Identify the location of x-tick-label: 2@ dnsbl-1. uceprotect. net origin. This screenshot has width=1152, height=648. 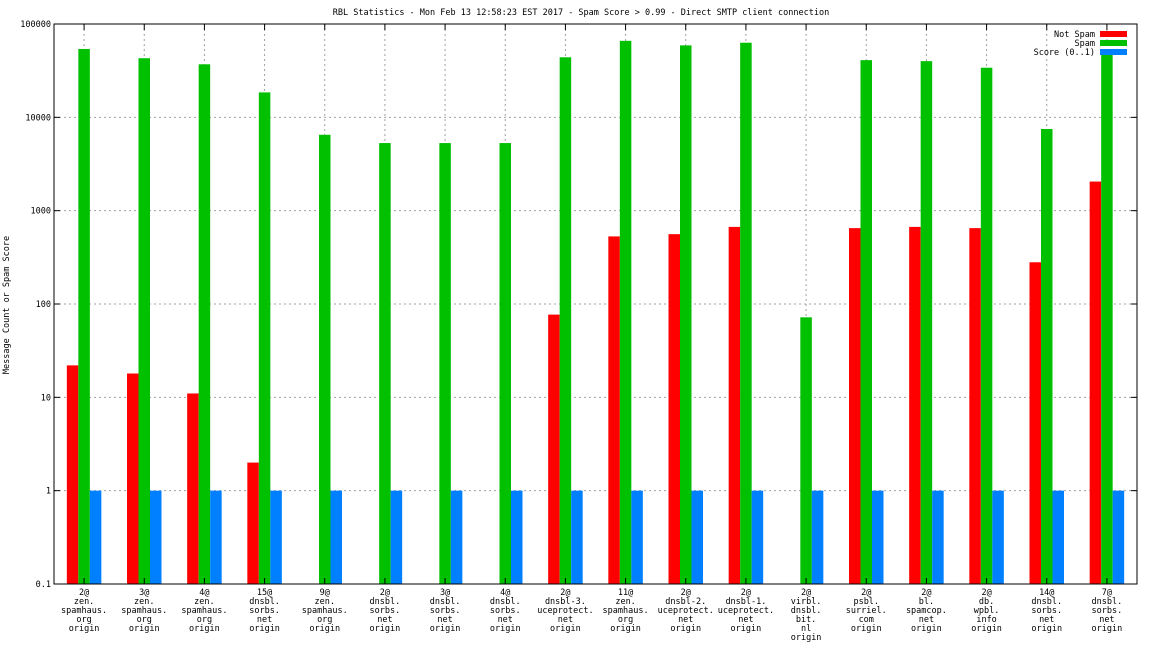
(746, 611).